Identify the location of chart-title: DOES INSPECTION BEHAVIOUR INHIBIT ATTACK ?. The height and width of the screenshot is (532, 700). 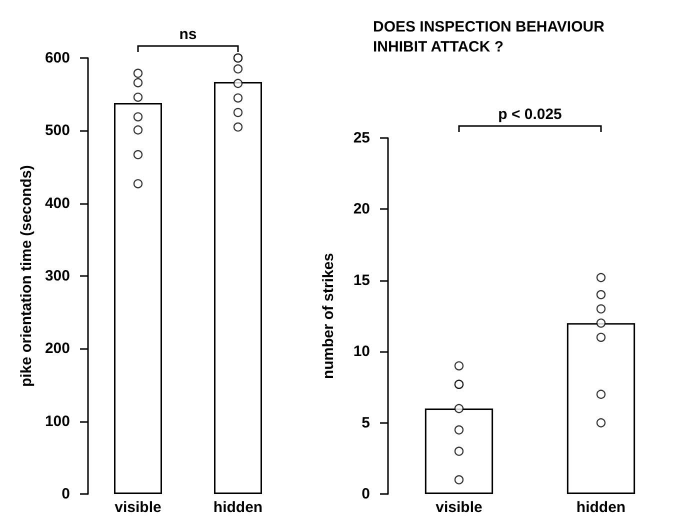
(491, 37).